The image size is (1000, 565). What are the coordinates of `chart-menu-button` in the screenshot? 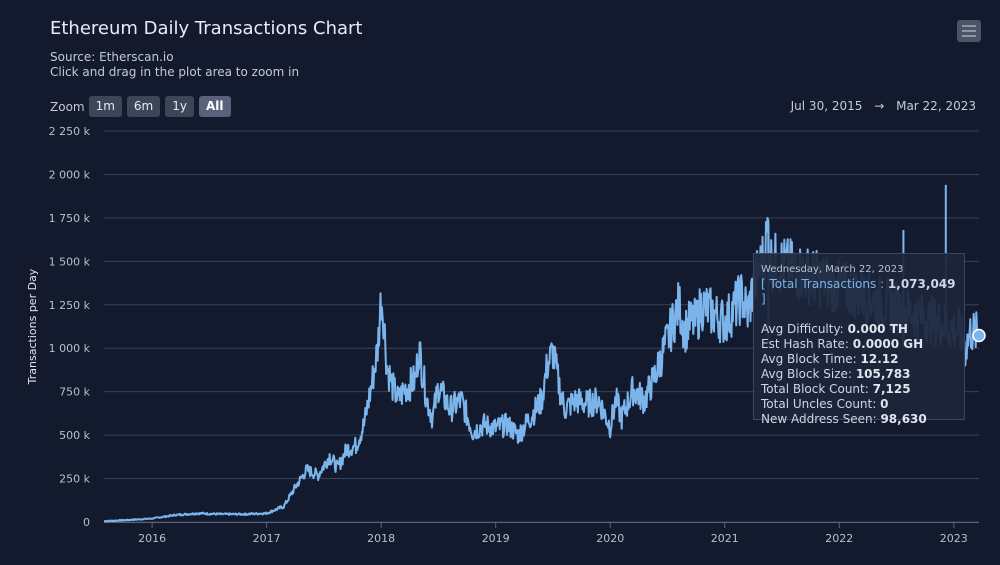 It's located at (969, 31).